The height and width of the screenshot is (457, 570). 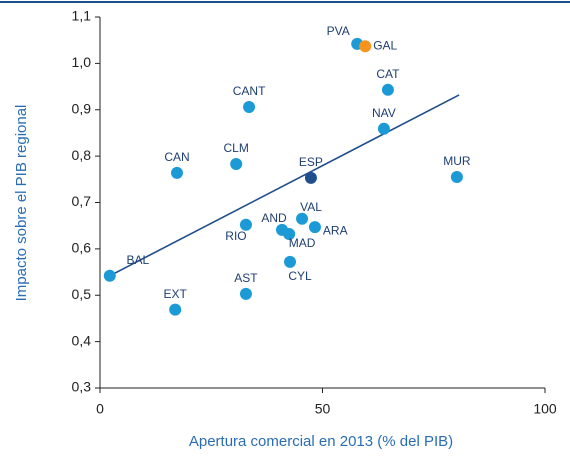 What do you see at coordinates (323, 409) in the screenshot?
I see `x-tick-label: 50` at bounding box center [323, 409].